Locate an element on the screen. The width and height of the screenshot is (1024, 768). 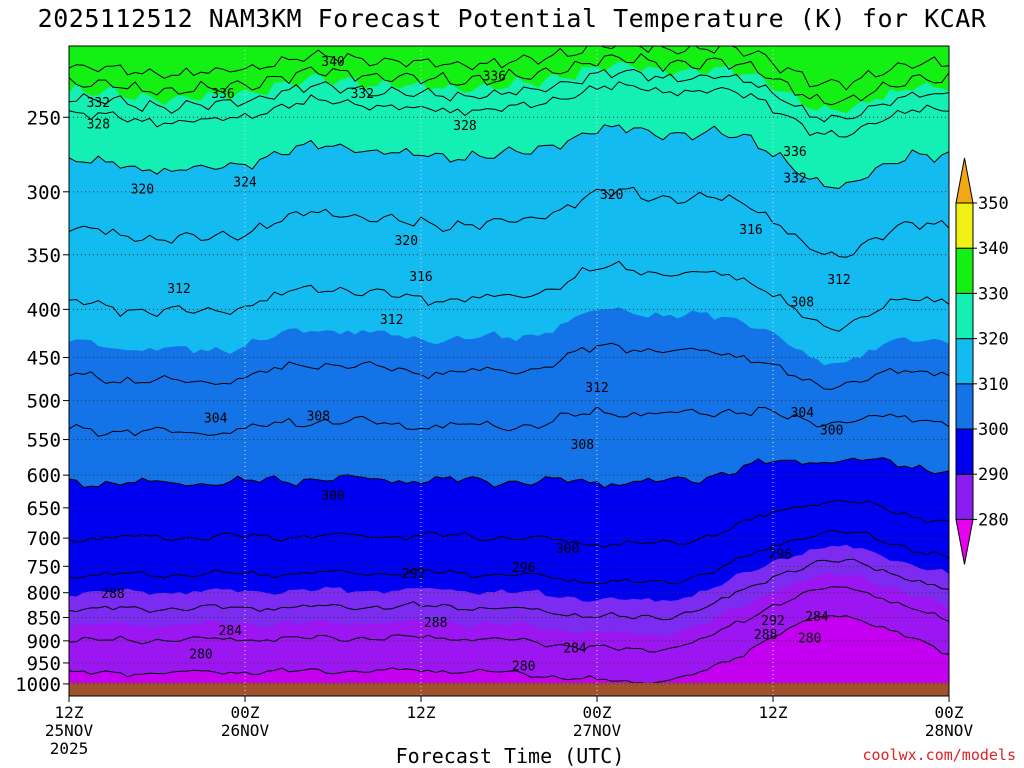
contour-label: 324 is located at coordinates (245, 183).